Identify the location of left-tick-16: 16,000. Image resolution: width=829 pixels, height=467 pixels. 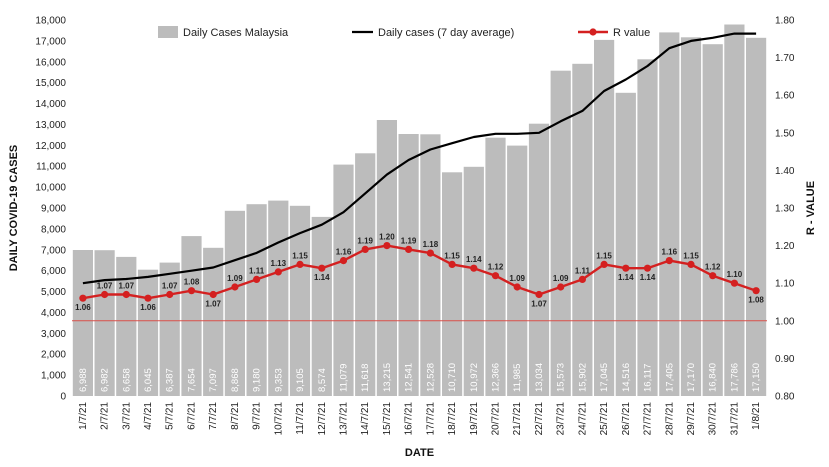
(50, 62).